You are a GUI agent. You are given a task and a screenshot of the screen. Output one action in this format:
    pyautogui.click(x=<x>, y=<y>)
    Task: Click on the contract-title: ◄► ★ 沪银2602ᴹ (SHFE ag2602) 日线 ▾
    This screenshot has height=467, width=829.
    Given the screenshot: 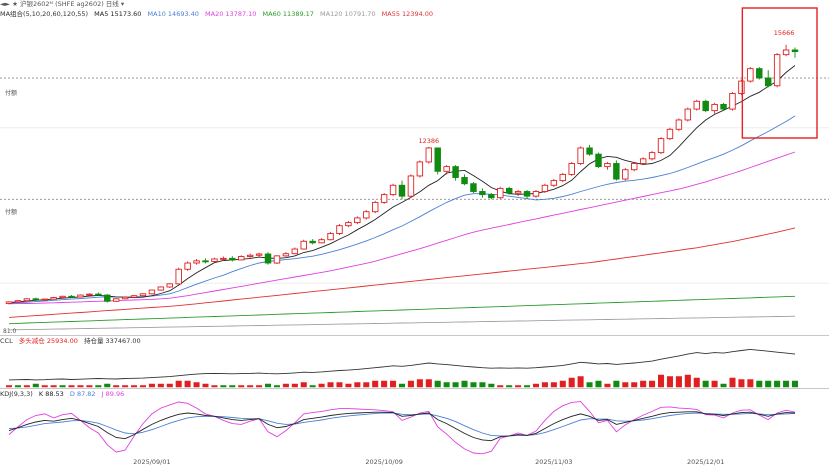 What is the action you would take?
    pyautogui.click(x=62, y=4)
    